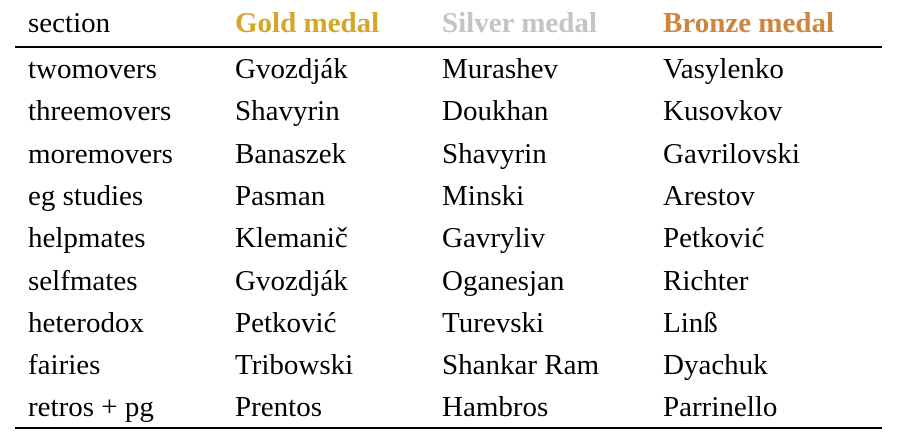 The height and width of the screenshot is (438, 897). What do you see at coordinates (91, 407) in the screenshot?
I see `section-cell: retros + pg` at bounding box center [91, 407].